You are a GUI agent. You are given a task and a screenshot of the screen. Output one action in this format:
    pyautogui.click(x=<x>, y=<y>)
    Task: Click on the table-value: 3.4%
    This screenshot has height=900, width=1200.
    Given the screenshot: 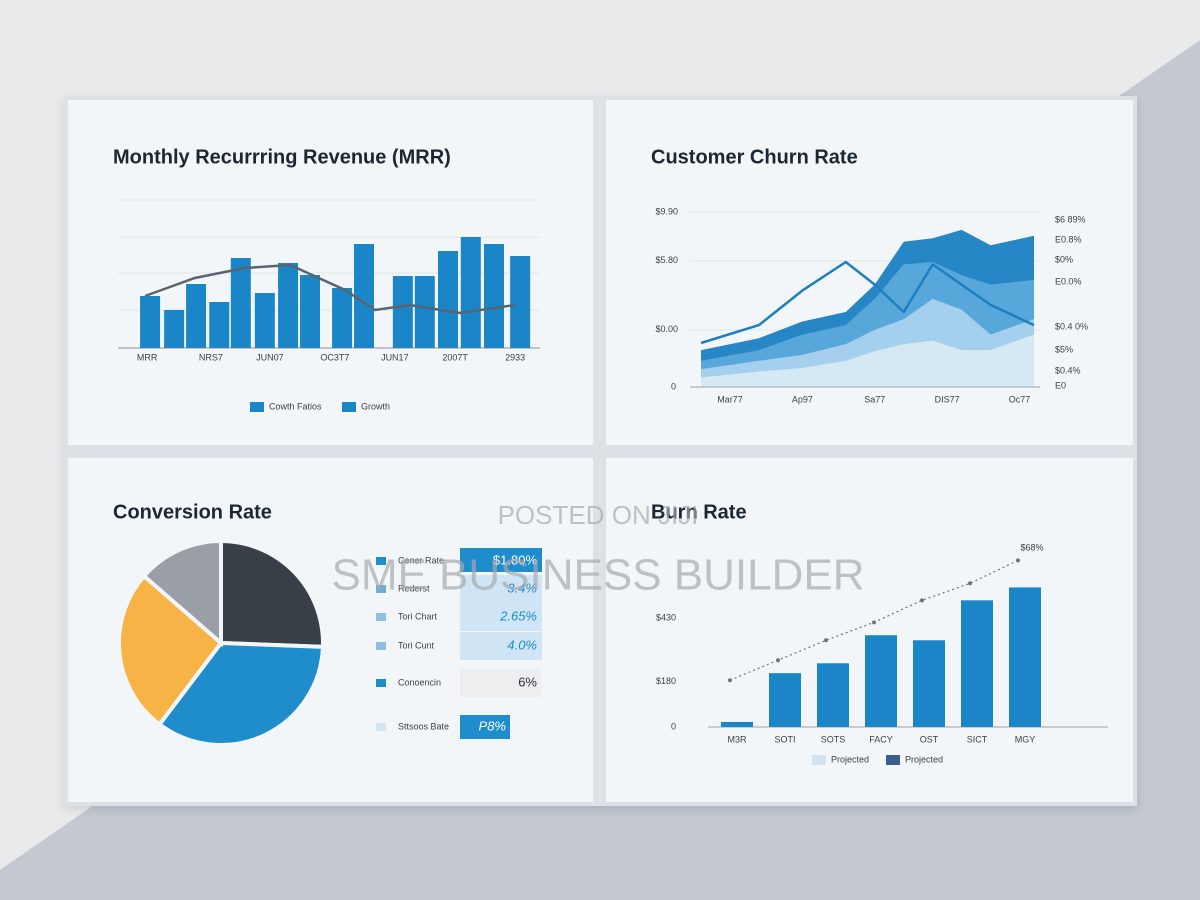 What is the action you would take?
    pyautogui.click(x=522, y=587)
    